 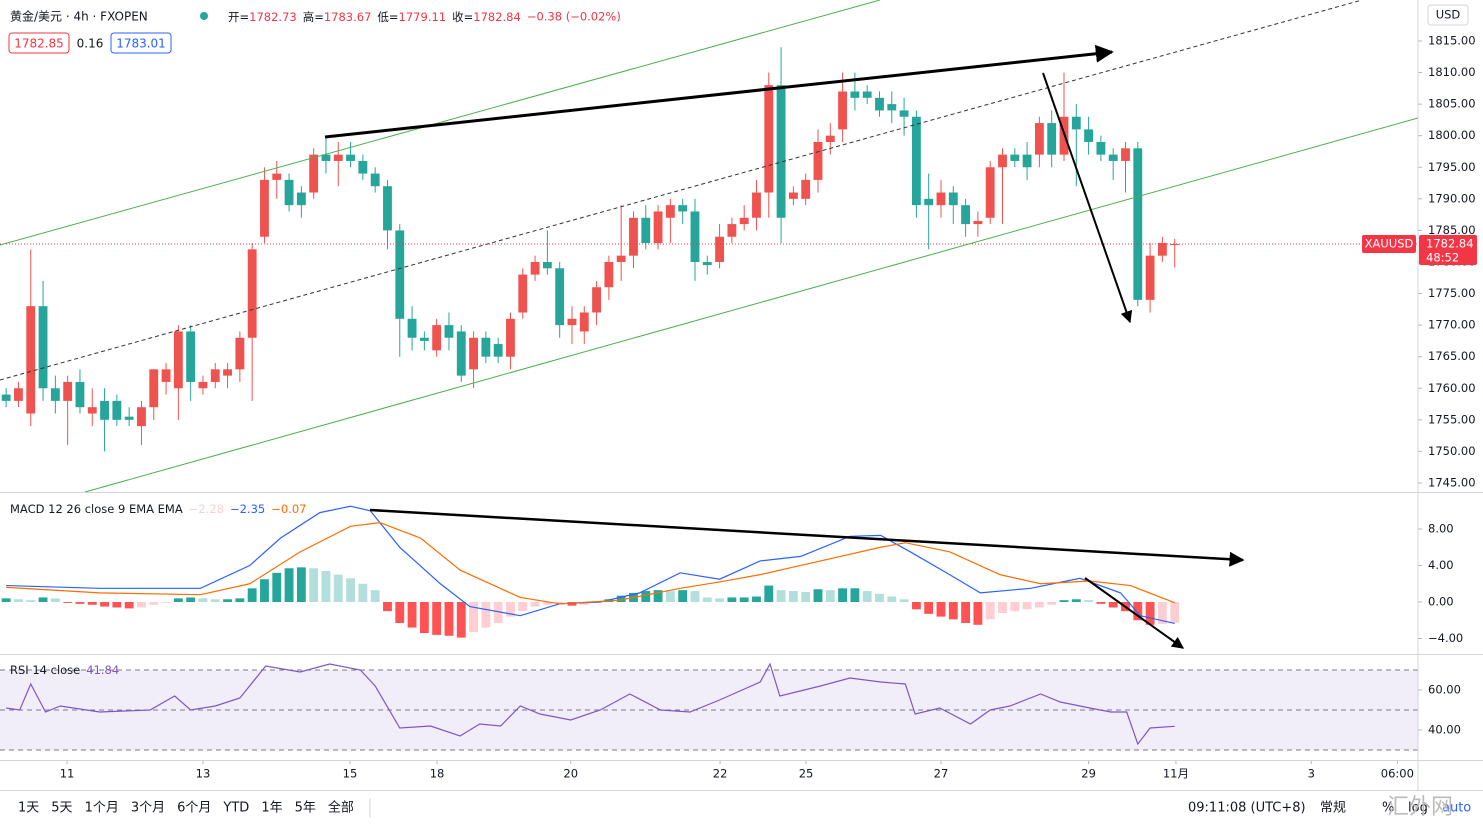 I want to click on x-tick-label: 13, so click(x=203, y=774).